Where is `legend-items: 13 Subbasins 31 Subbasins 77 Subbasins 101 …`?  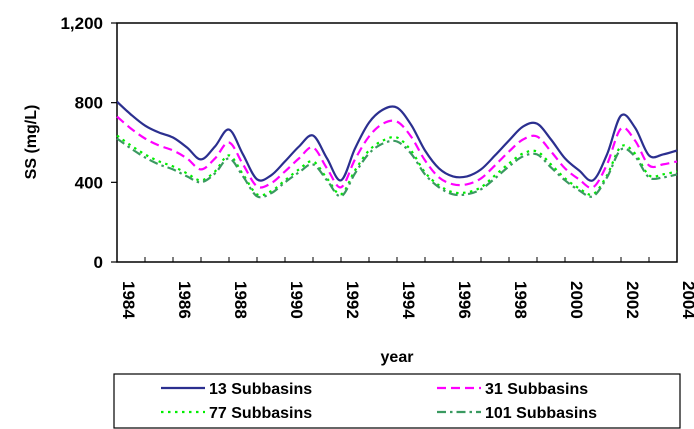 legend-items: 13 Subbasins 31 Subbasins 77 Subbasins 101 … is located at coordinates (379, 401).